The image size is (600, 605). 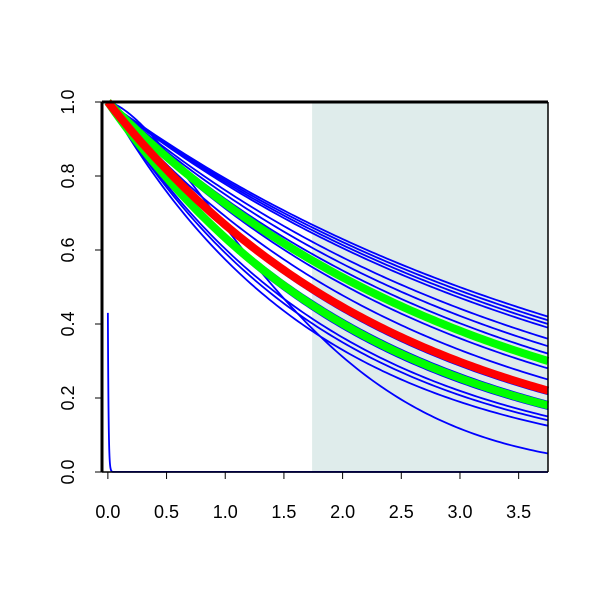 What do you see at coordinates (68, 249) in the screenshot?
I see `y-tick-label-3: 0.6` at bounding box center [68, 249].